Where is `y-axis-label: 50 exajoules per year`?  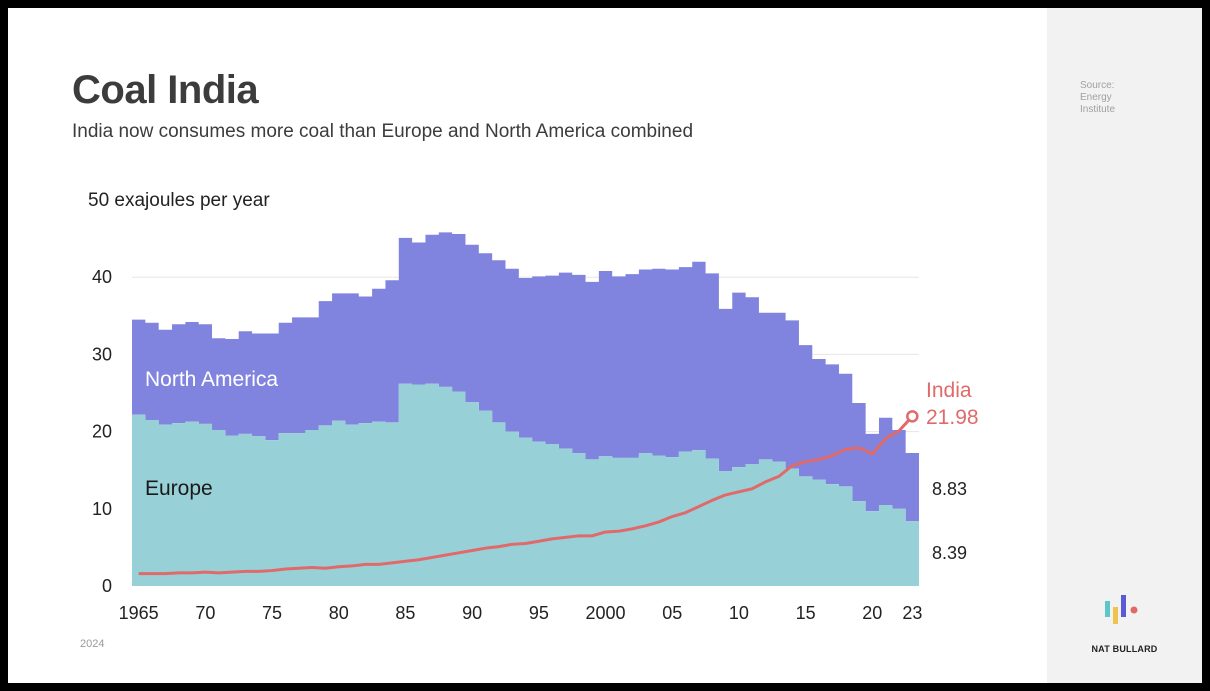 y-axis-label: 50 exajoules per year is located at coordinates (179, 200).